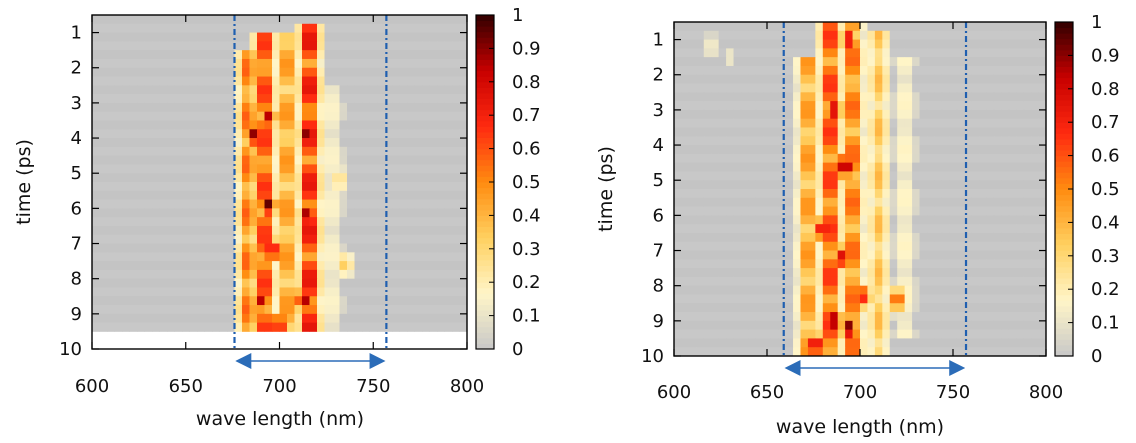 The height and width of the screenshot is (443, 1136). I want to click on colorbar-tick-label: 0.1, so click(526, 316).